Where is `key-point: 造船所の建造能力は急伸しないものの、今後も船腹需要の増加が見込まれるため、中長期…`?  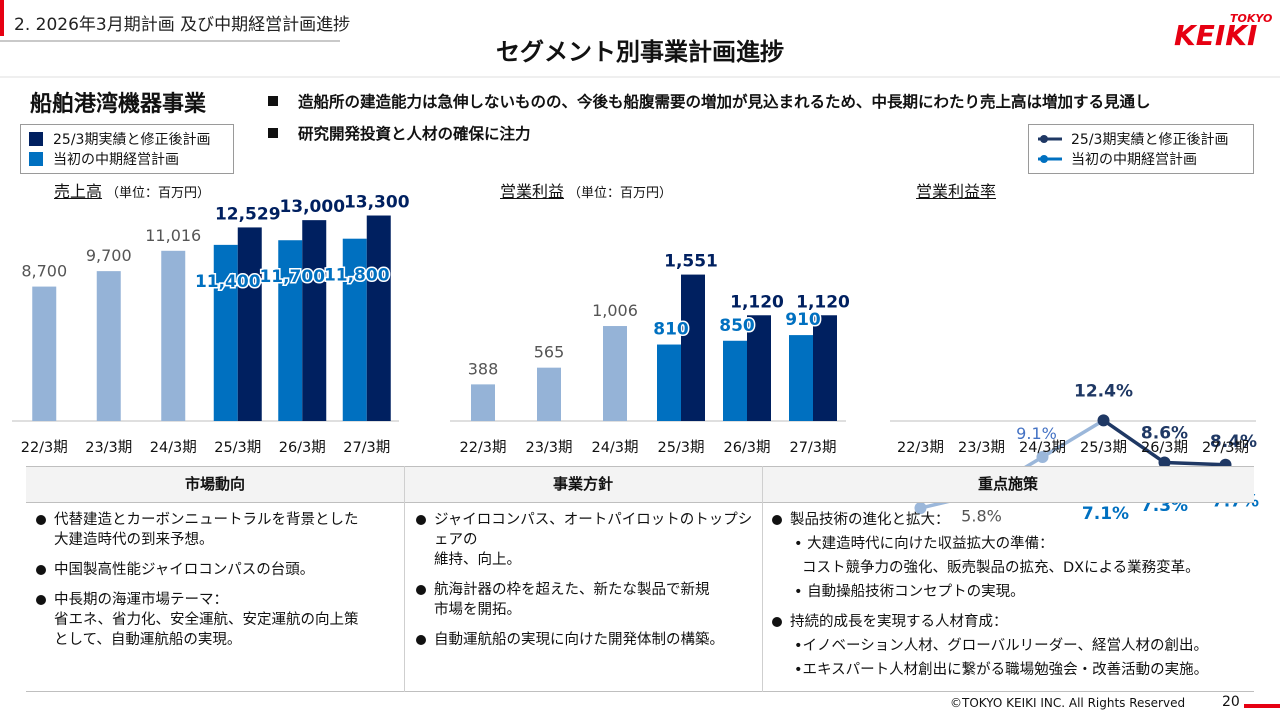 key-point: 造船所の建造能力は急伸しないものの、今後も船腹需要の増加が見込まれるため、中長期… is located at coordinates (709, 101).